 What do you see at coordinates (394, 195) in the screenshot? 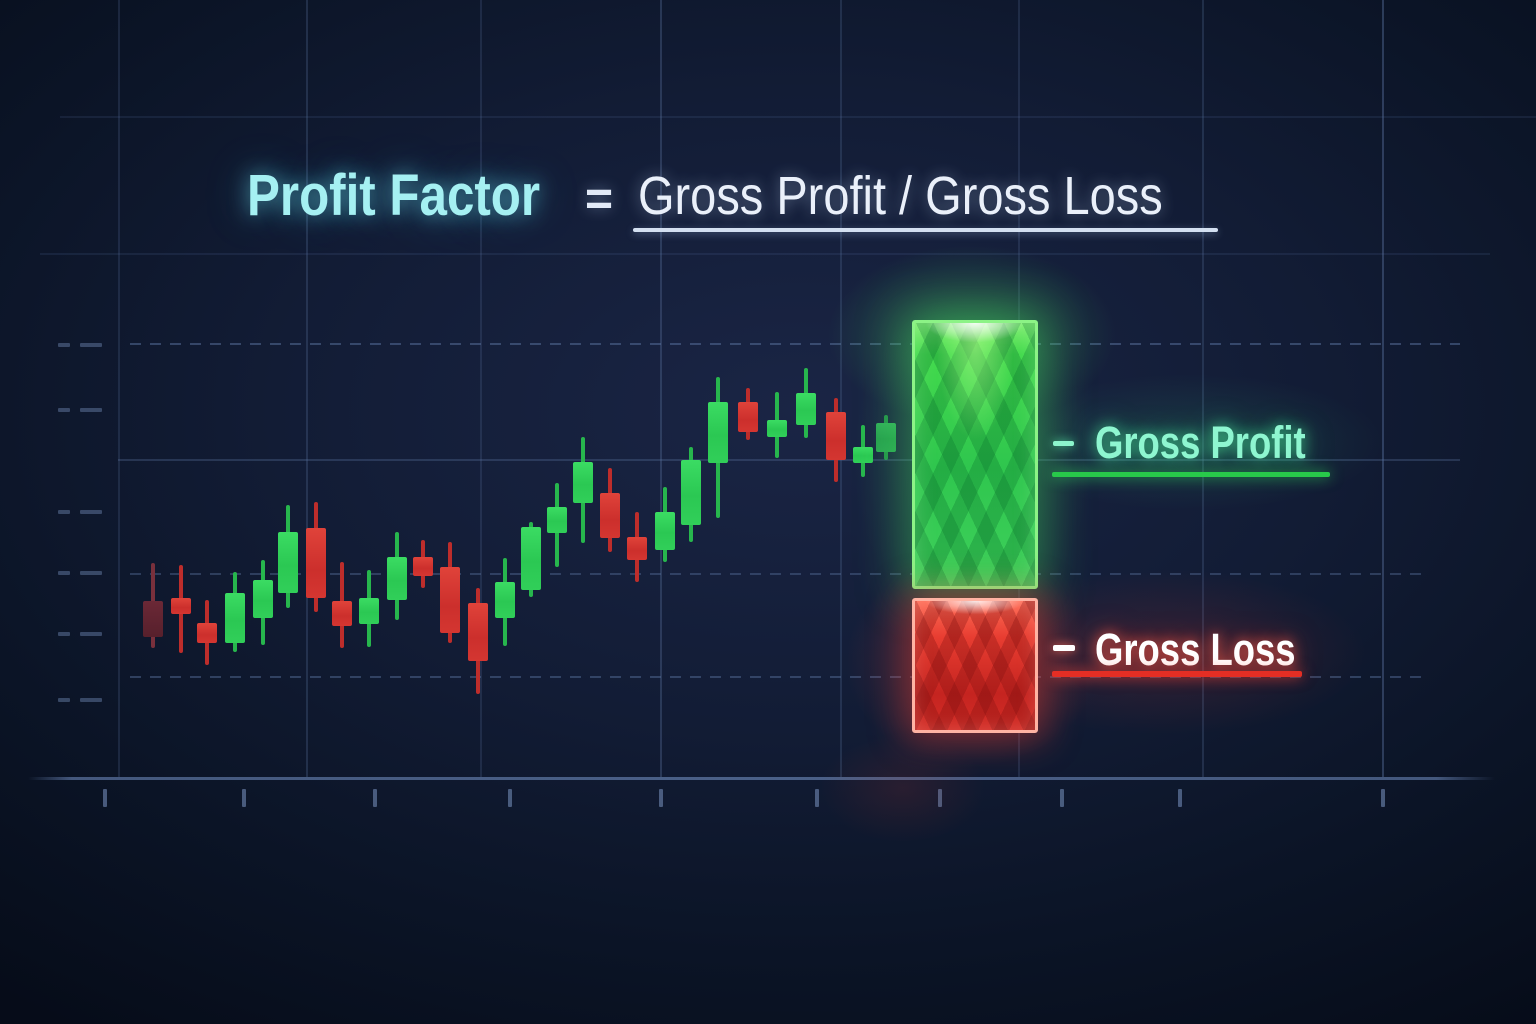
I see `title-profit-factor: Profit Factor` at bounding box center [394, 195].